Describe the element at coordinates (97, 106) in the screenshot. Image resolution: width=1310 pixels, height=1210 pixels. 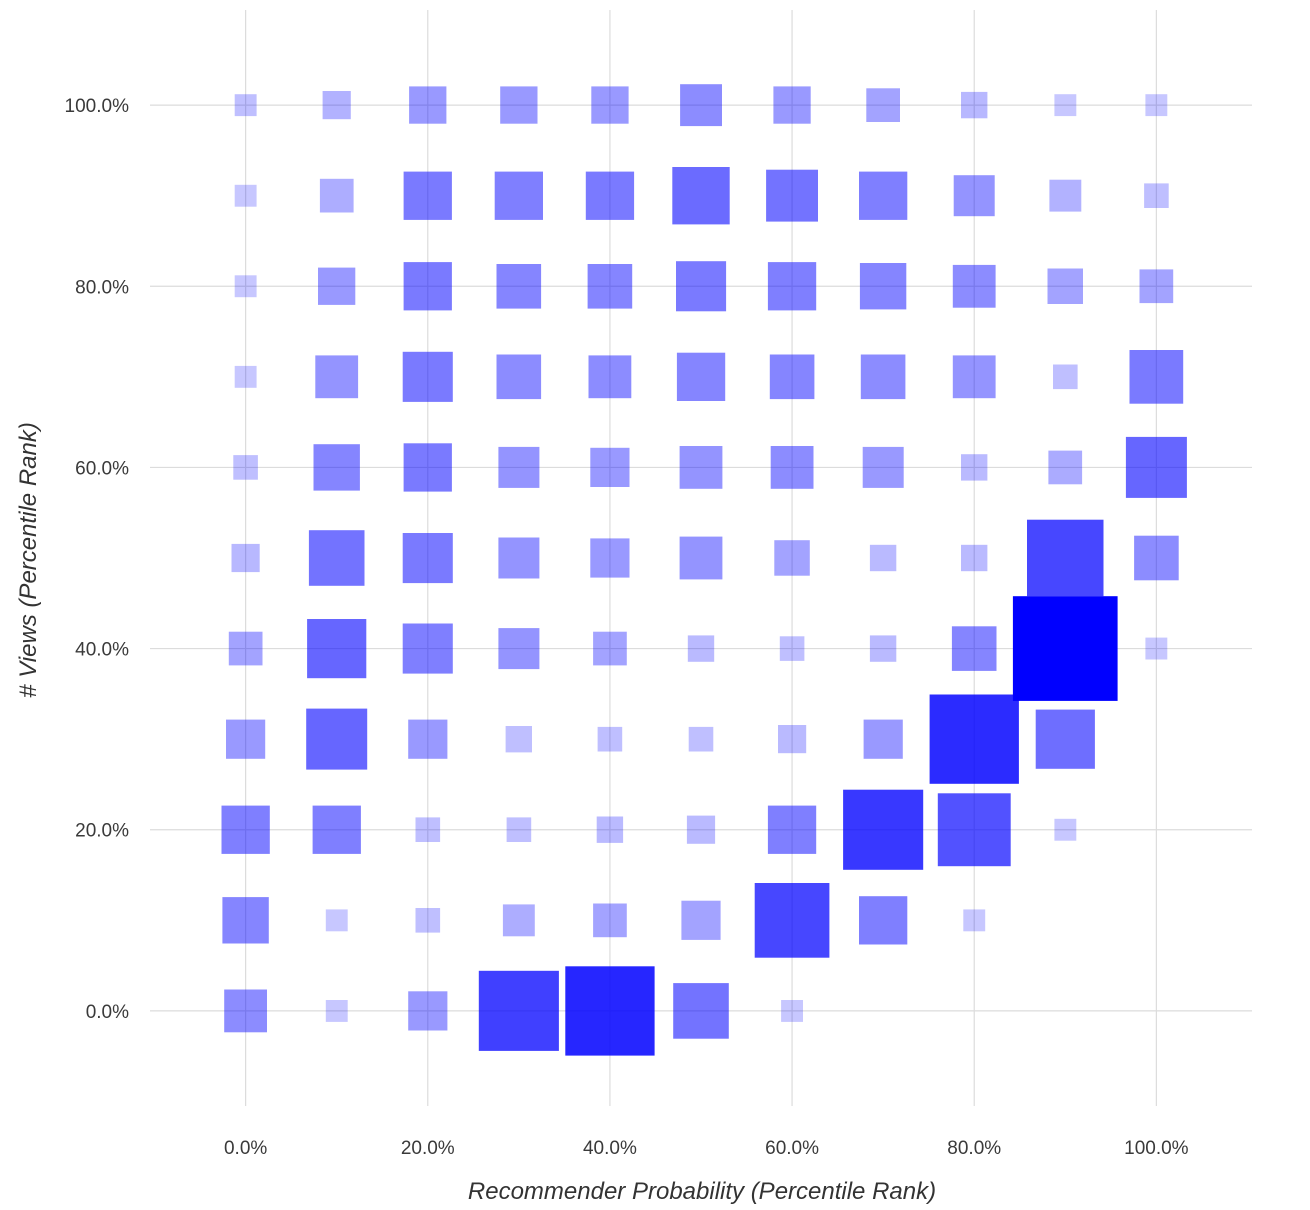
I see `y-tick-label: 100.0%` at that location.